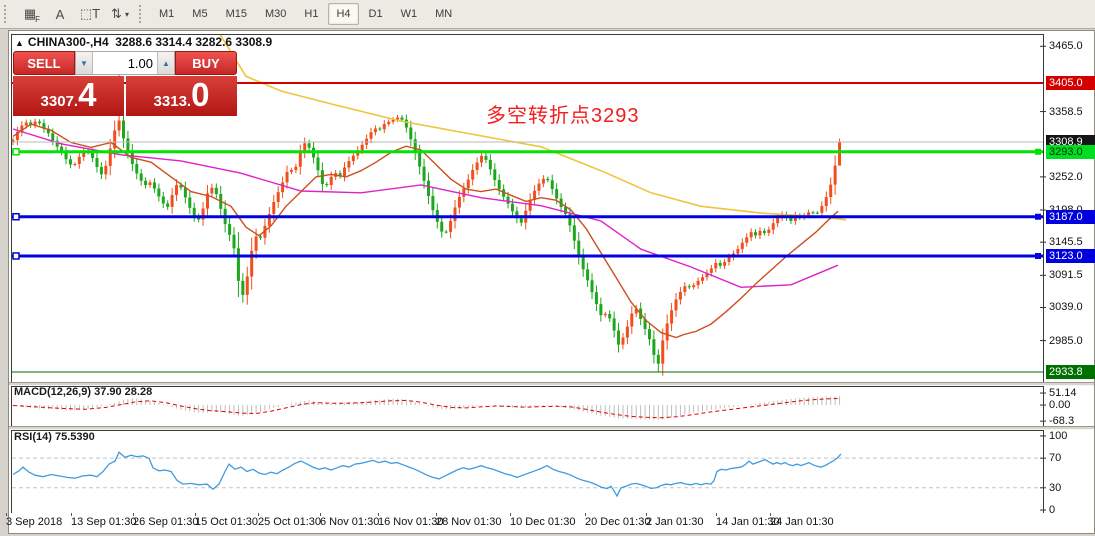  I want to click on volume-increase-button: ▲, so click(165, 63).